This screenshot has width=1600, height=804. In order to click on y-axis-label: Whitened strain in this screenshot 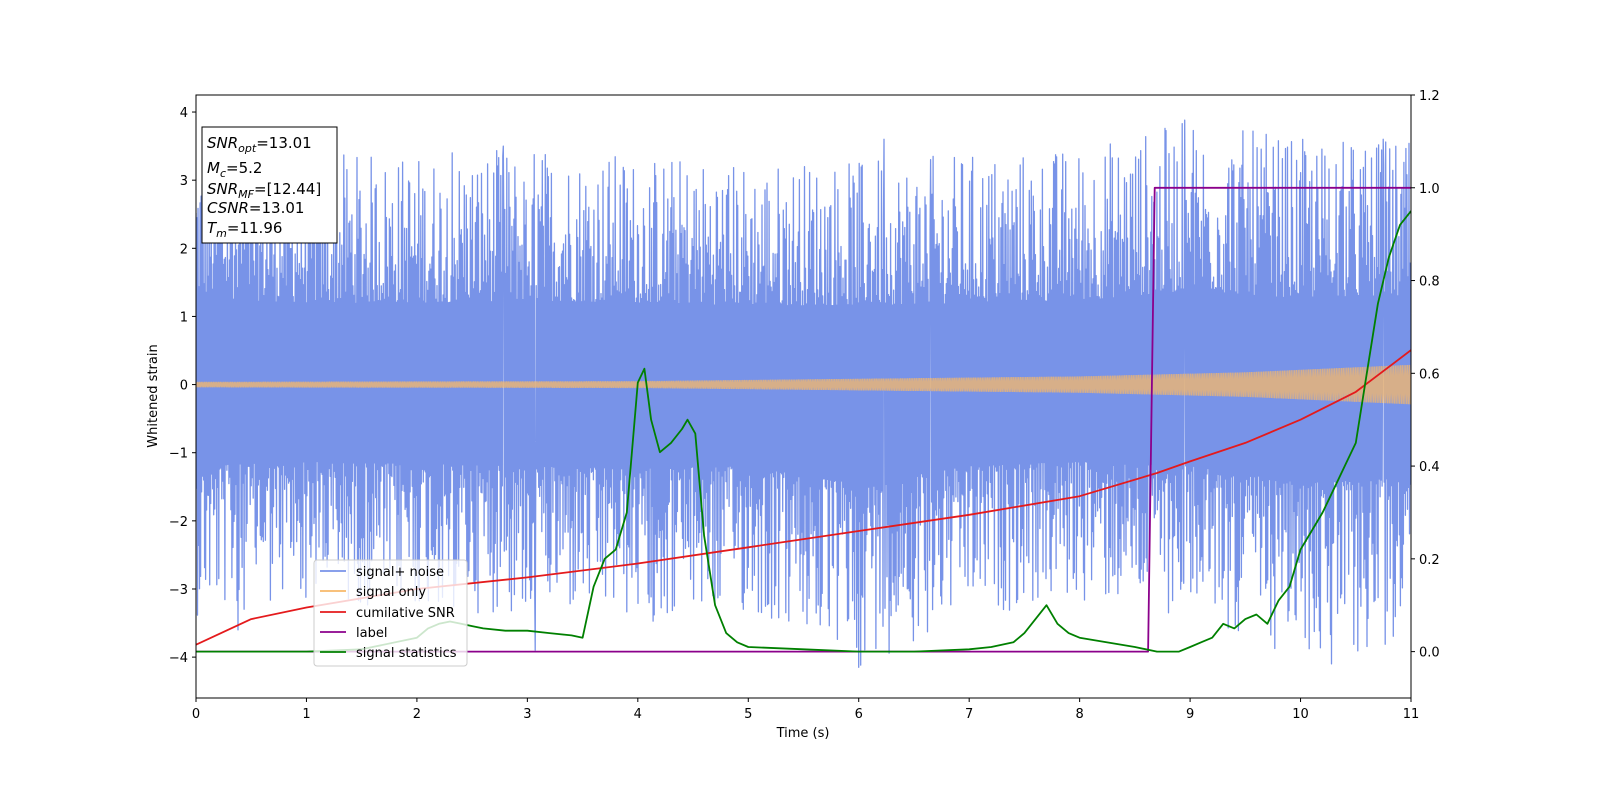, I will do `click(153, 395)`.